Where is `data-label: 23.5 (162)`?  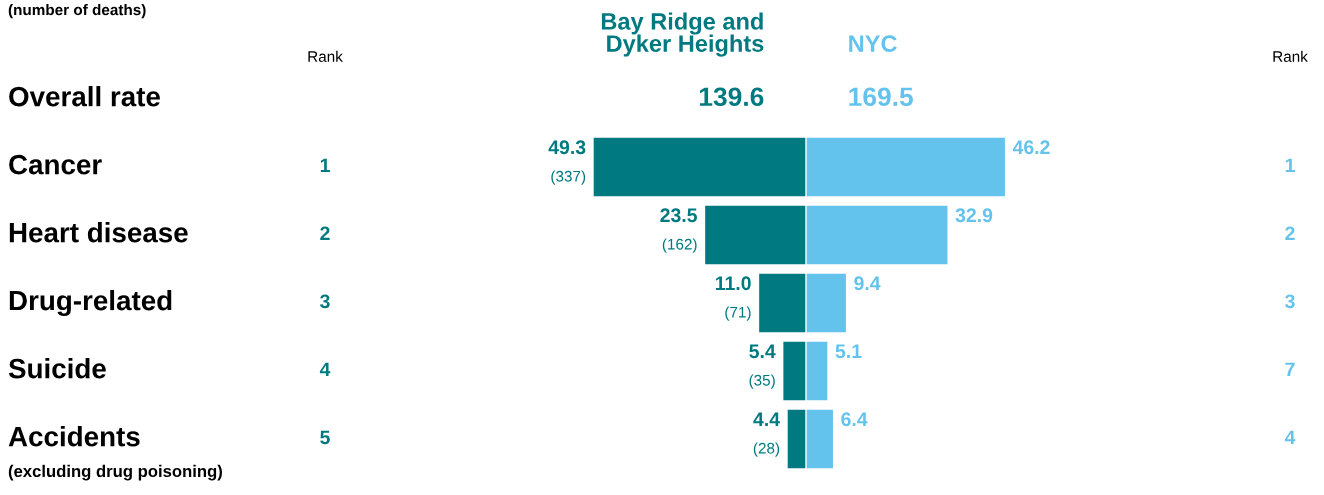 data-label: 23.5 (162) is located at coordinates (678, 230).